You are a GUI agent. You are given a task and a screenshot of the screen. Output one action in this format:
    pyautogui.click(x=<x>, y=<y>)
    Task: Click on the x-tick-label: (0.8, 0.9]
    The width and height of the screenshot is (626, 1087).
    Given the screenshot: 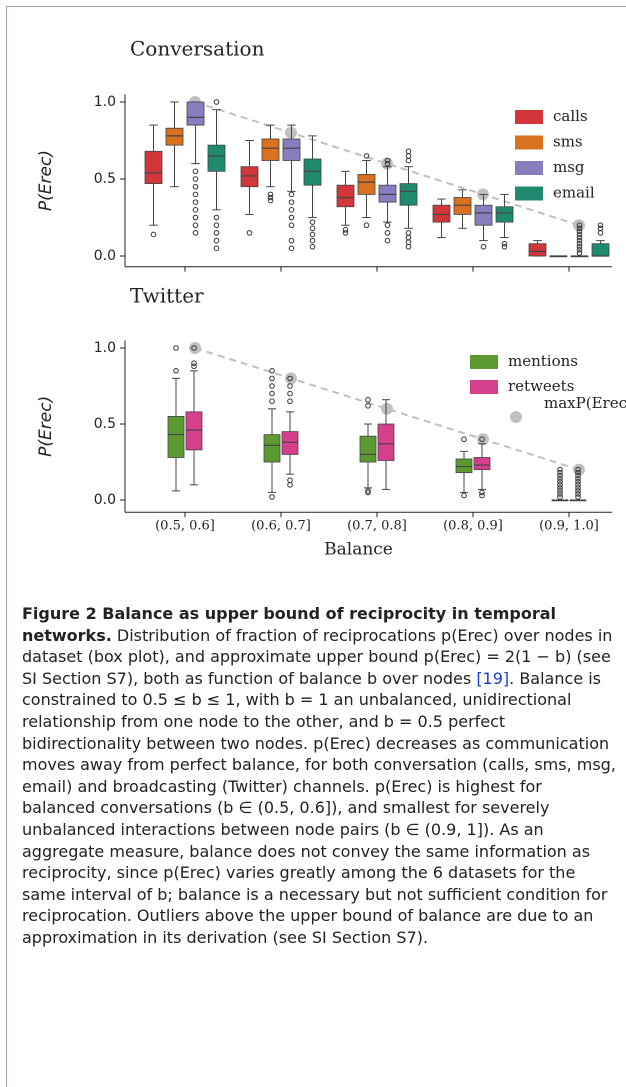 What is the action you would take?
    pyautogui.click(x=473, y=526)
    